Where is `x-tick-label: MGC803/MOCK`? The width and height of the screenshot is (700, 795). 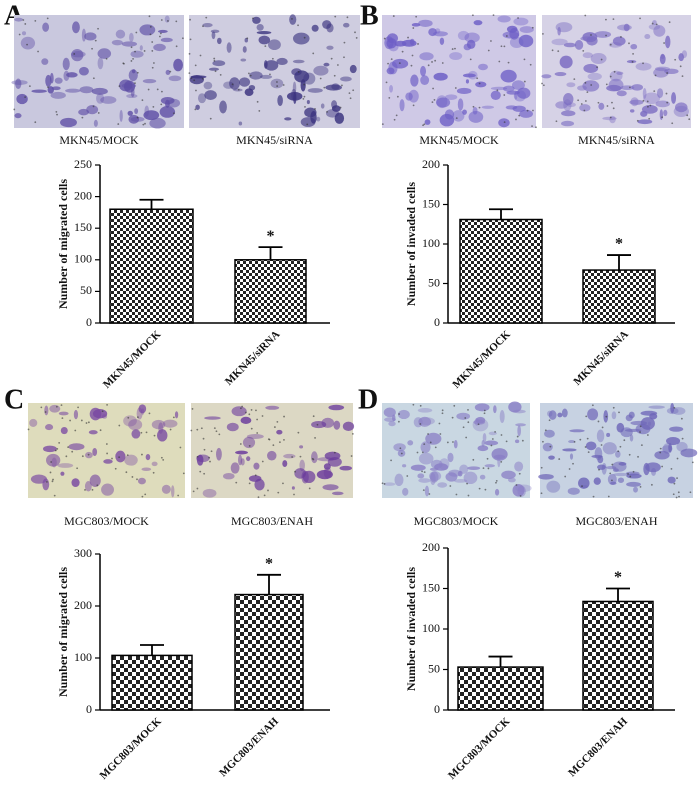 x-tick-label: MGC803/MOCK is located at coordinates (479, 748).